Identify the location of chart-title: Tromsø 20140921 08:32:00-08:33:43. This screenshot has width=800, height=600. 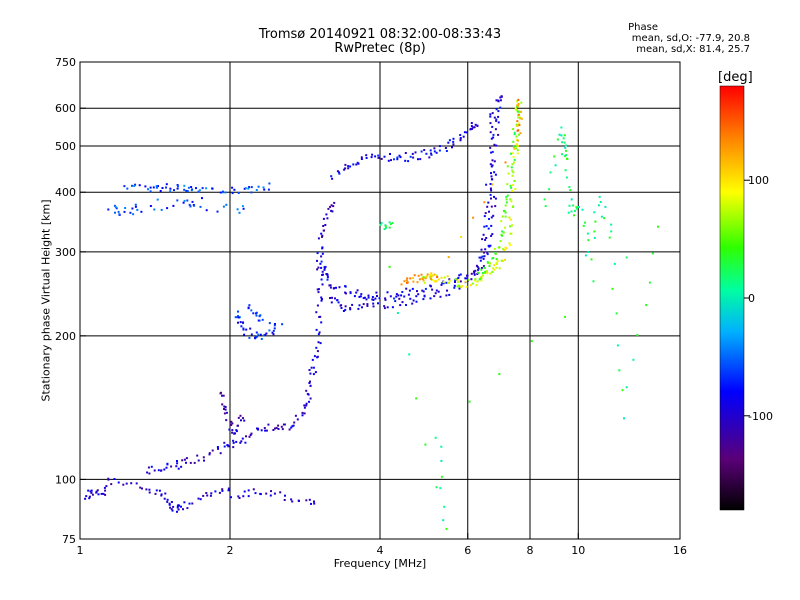
(380, 34).